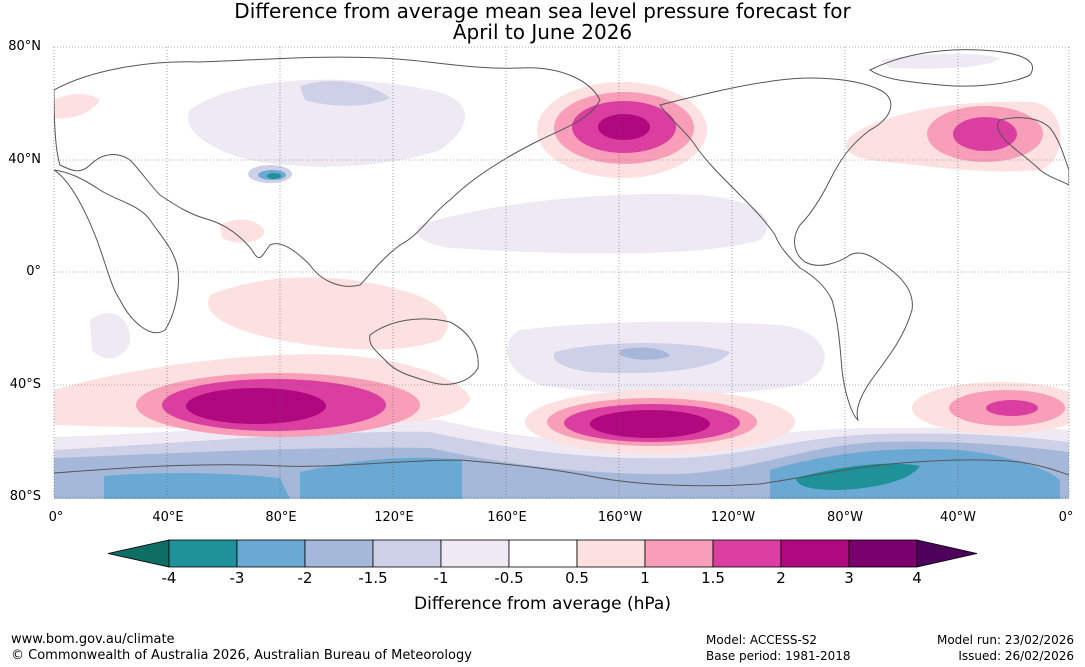  I want to click on colorbar-label: Difference from average (hPa), so click(542, 604).